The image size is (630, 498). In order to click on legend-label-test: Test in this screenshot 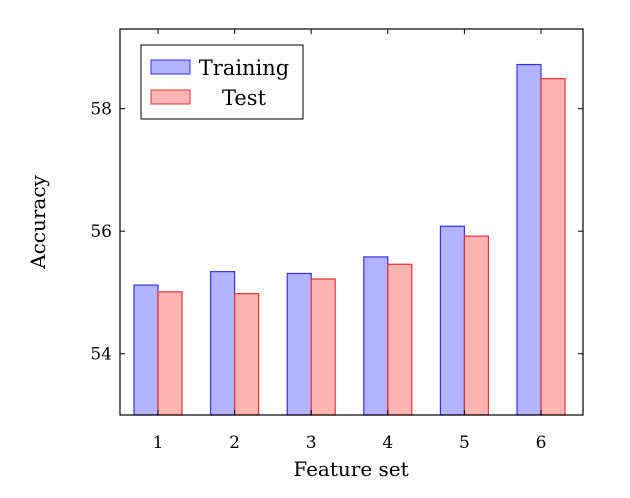, I will do `click(244, 98)`.